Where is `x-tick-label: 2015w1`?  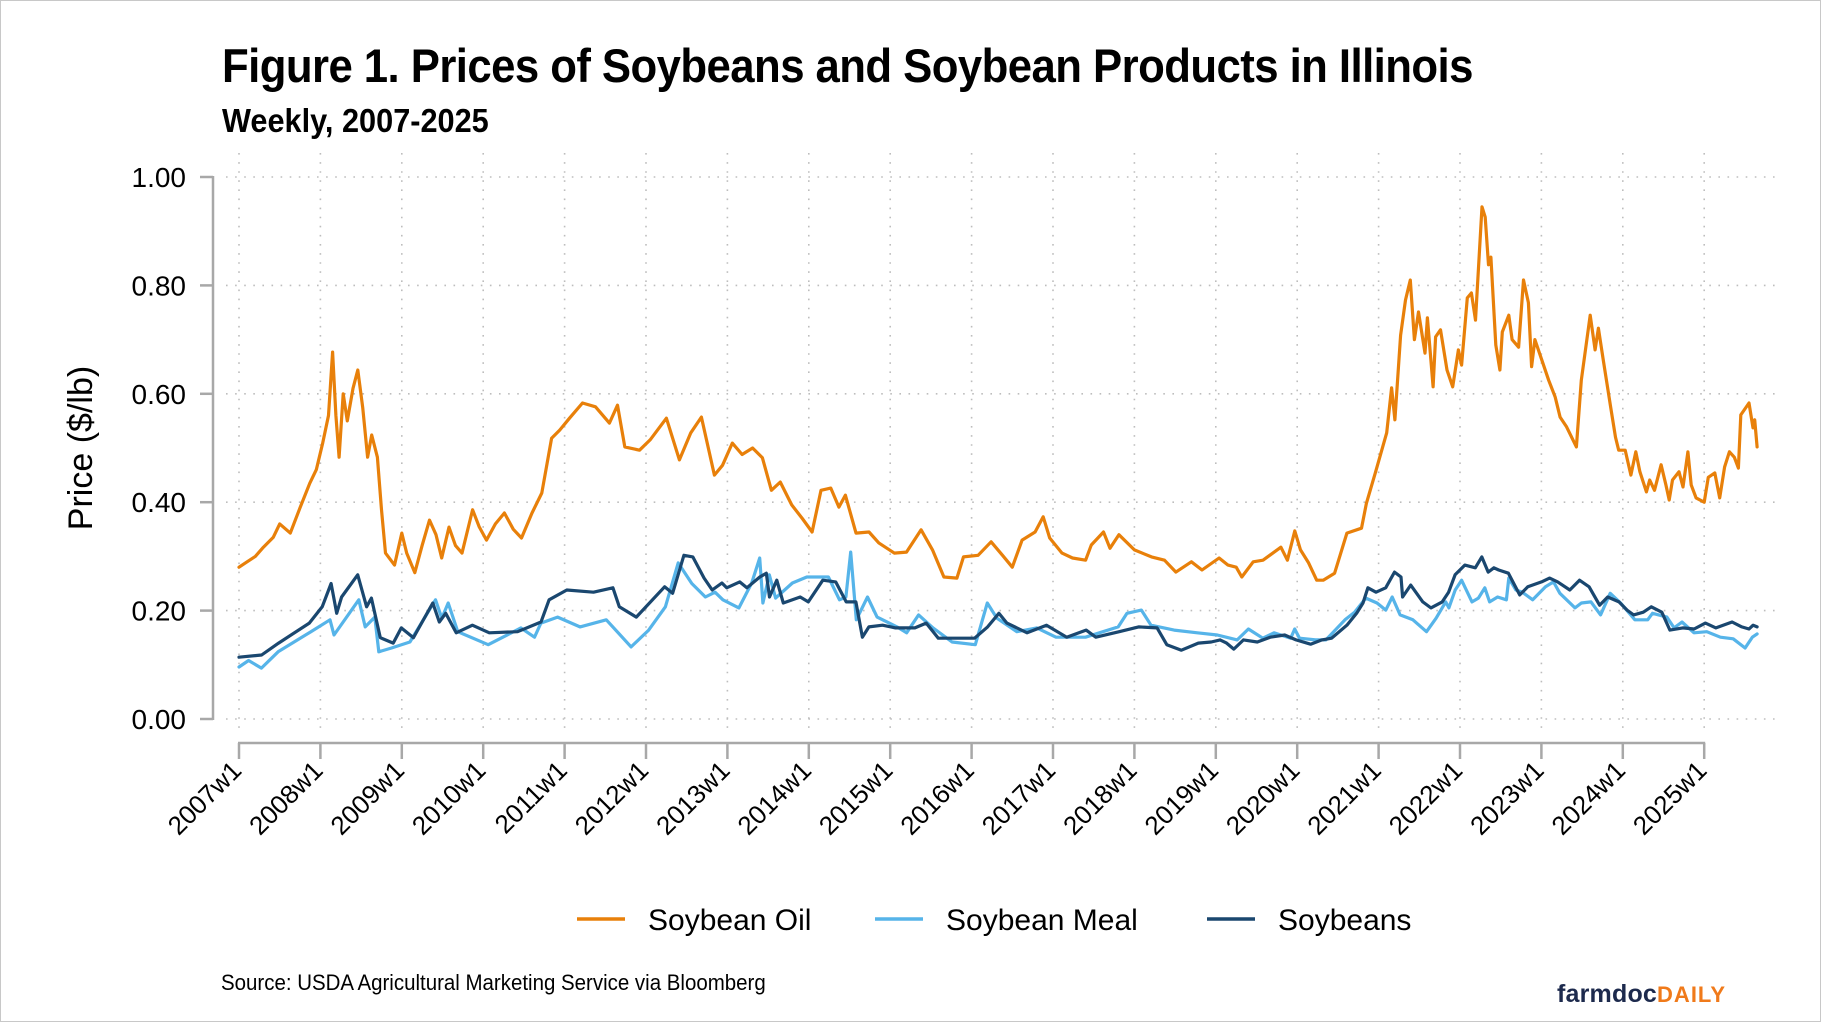 x-tick-label: 2015w1 is located at coordinates (856, 798).